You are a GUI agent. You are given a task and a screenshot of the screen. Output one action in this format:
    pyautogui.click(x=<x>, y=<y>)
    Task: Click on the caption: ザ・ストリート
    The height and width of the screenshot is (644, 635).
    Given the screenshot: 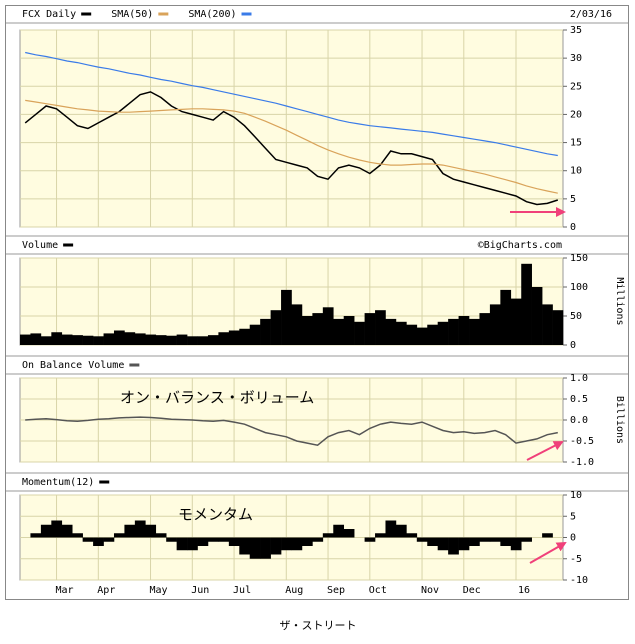 What is the action you would take?
    pyautogui.click(x=318, y=625)
    